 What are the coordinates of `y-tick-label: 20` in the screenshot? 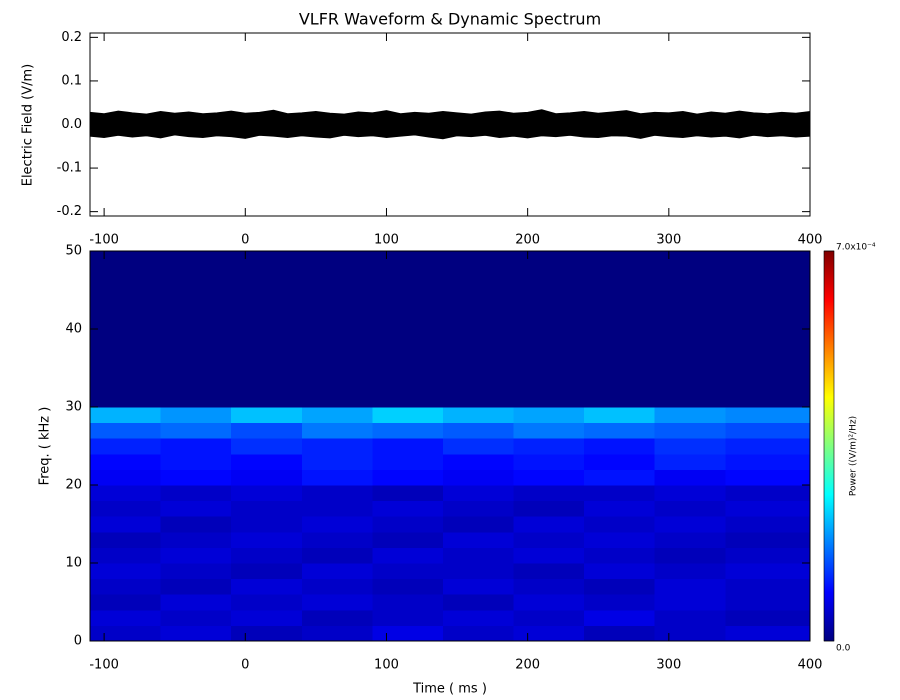 It's located at (73, 485).